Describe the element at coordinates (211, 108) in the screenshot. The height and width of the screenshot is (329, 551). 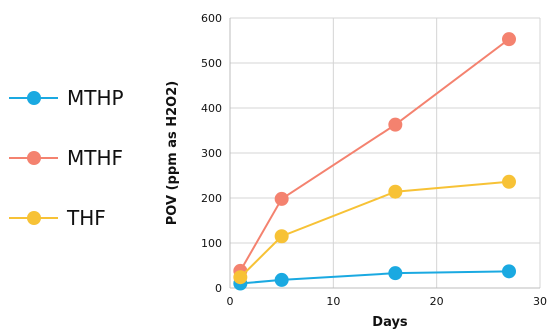
I see `y-tick-label: 400` at that location.